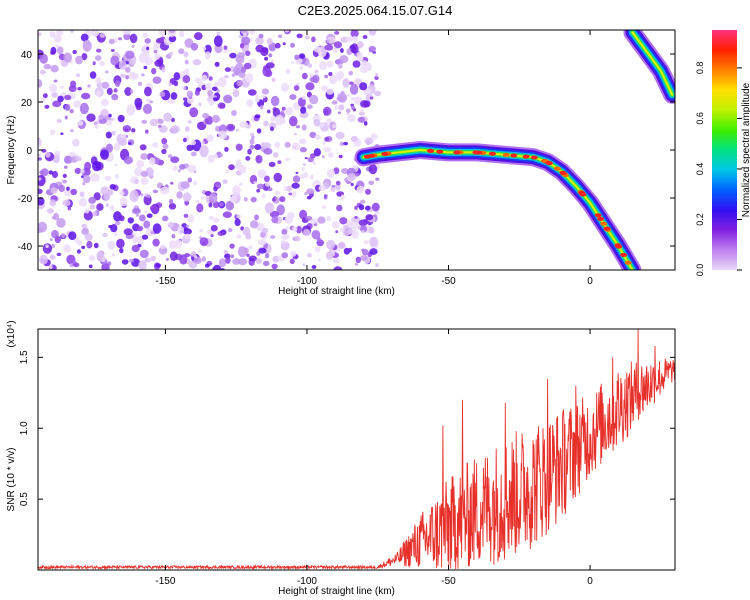 The image size is (750, 600). I want to click on colorbar-tick-label: 0.6, so click(700, 118).